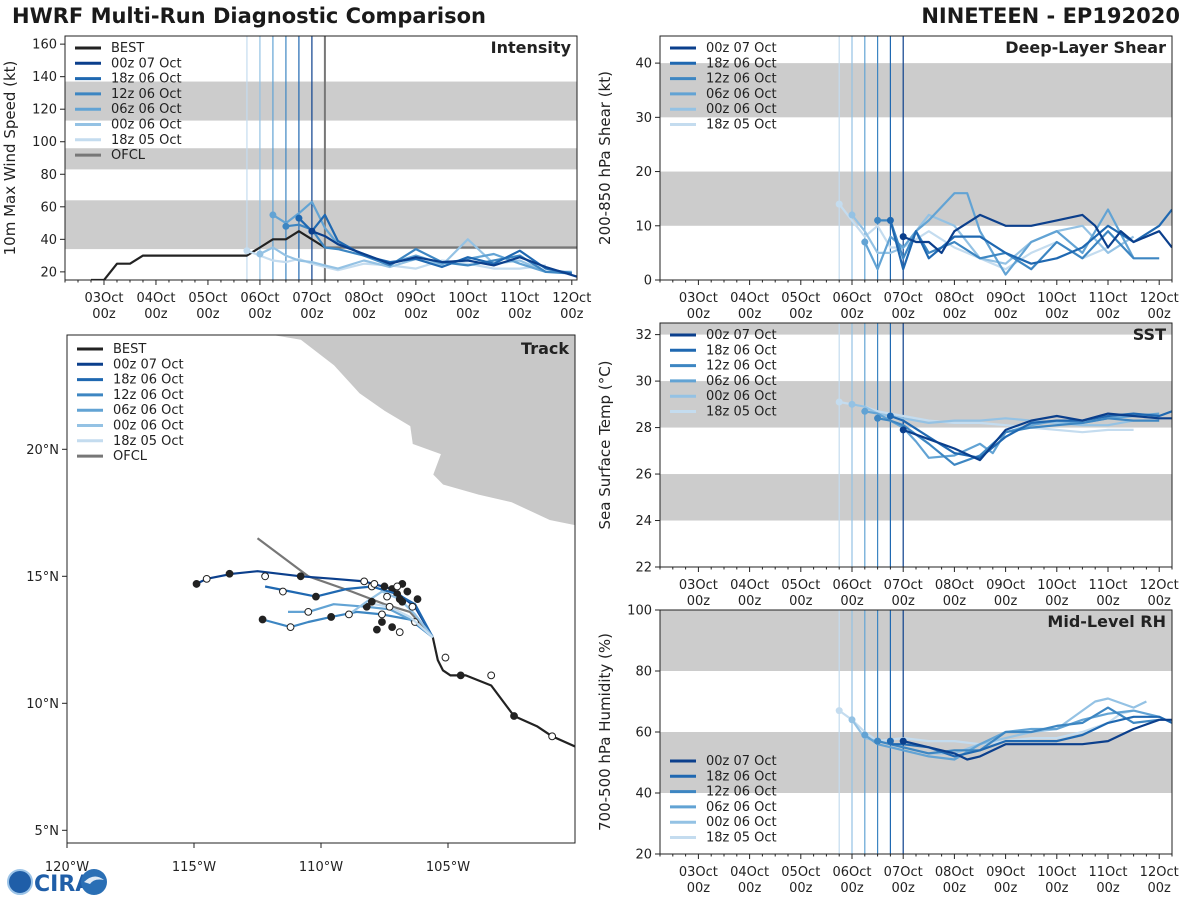 Image resolution: width=1200 pixels, height=900 pixels. I want to click on init-marker-00z-06-oct, so click(260, 254).